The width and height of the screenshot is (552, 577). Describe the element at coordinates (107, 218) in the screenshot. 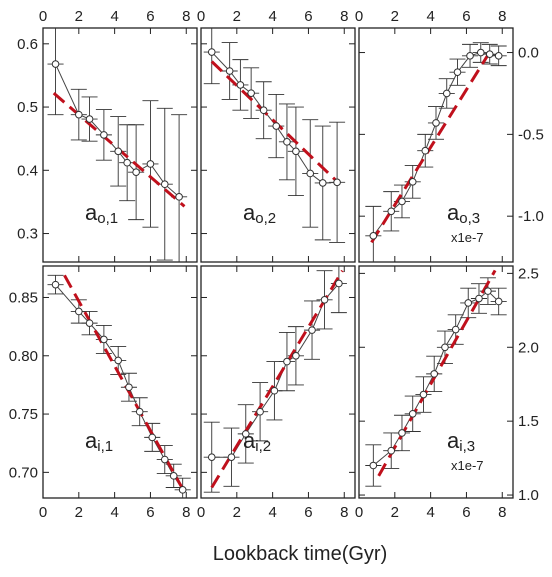

I see `panel-label-sub: o,1` at that location.